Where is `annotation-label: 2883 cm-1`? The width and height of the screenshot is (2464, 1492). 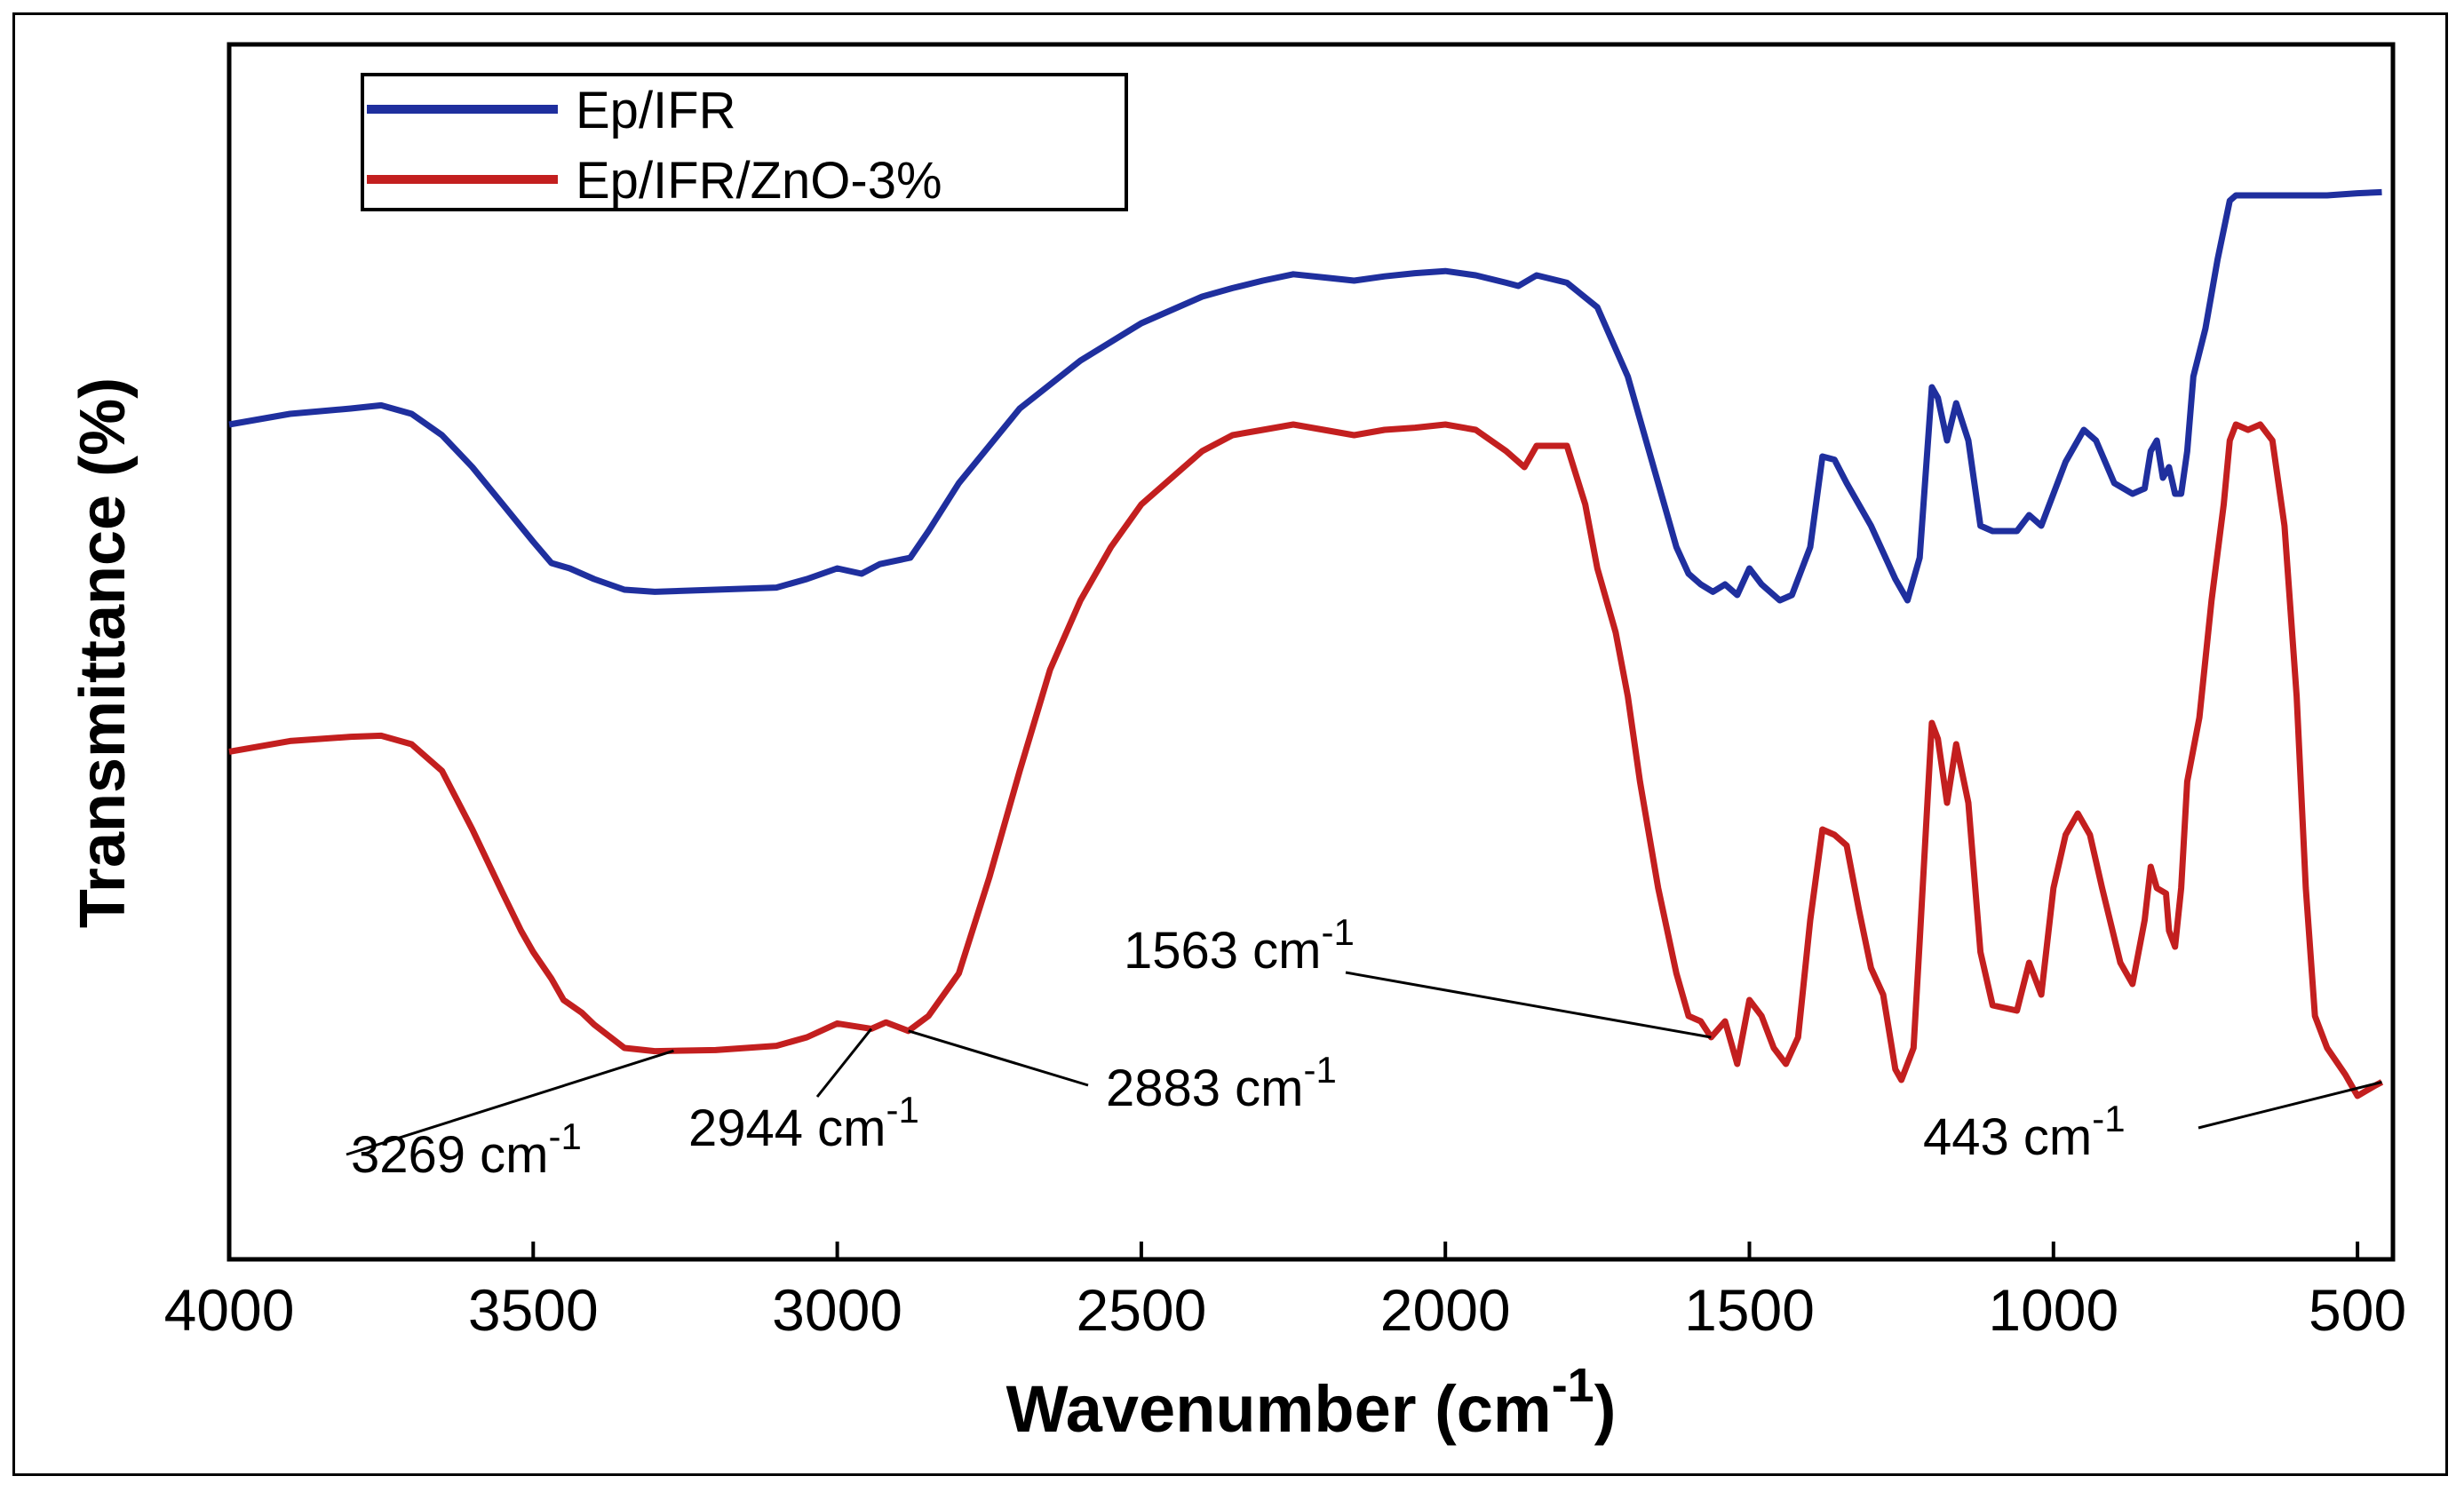 annotation-label: 2883 cm-1 is located at coordinates (1221, 1083).